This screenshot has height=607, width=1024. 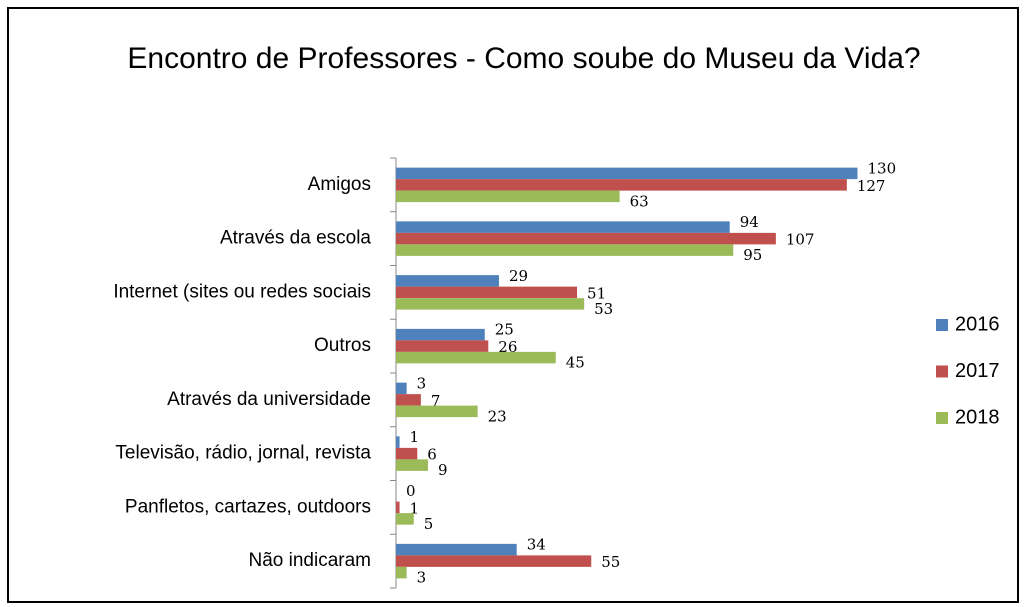 What do you see at coordinates (429, 524) in the screenshot?
I see `value-label: 5` at bounding box center [429, 524].